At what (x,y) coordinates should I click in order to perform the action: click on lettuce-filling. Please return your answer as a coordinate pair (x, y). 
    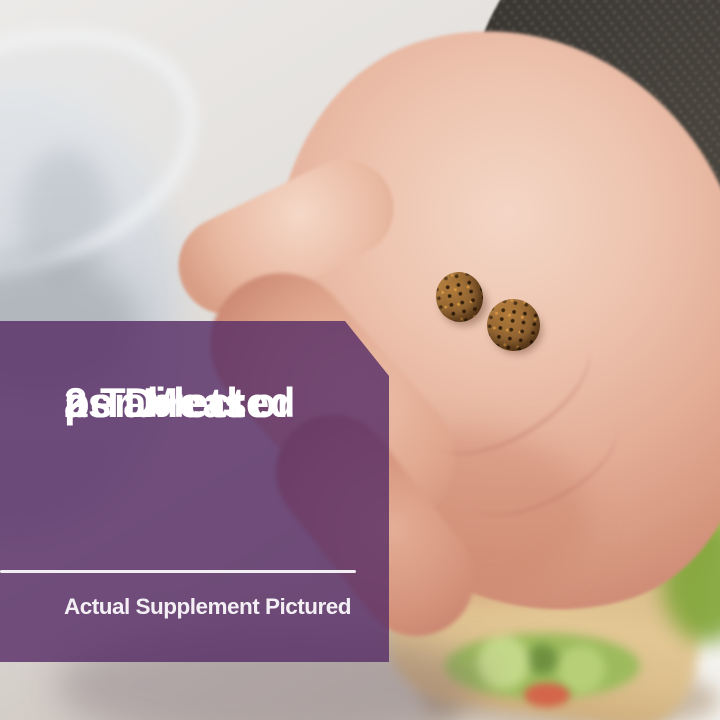
    Looking at the image, I should click on (542, 666).